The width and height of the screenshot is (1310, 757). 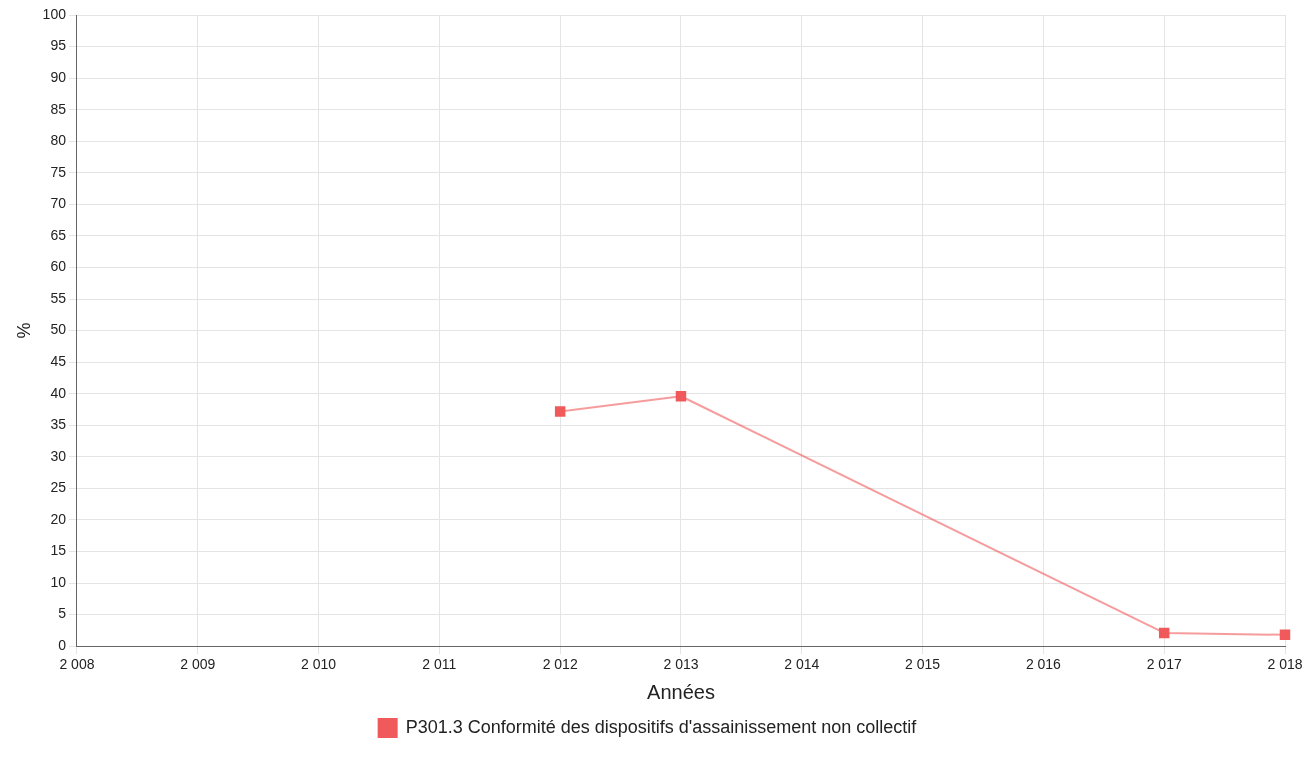 What do you see at coordinates (62, 645) in the screenshot?
I see `y-tick-label: 0` at bounding box center [62, 645].